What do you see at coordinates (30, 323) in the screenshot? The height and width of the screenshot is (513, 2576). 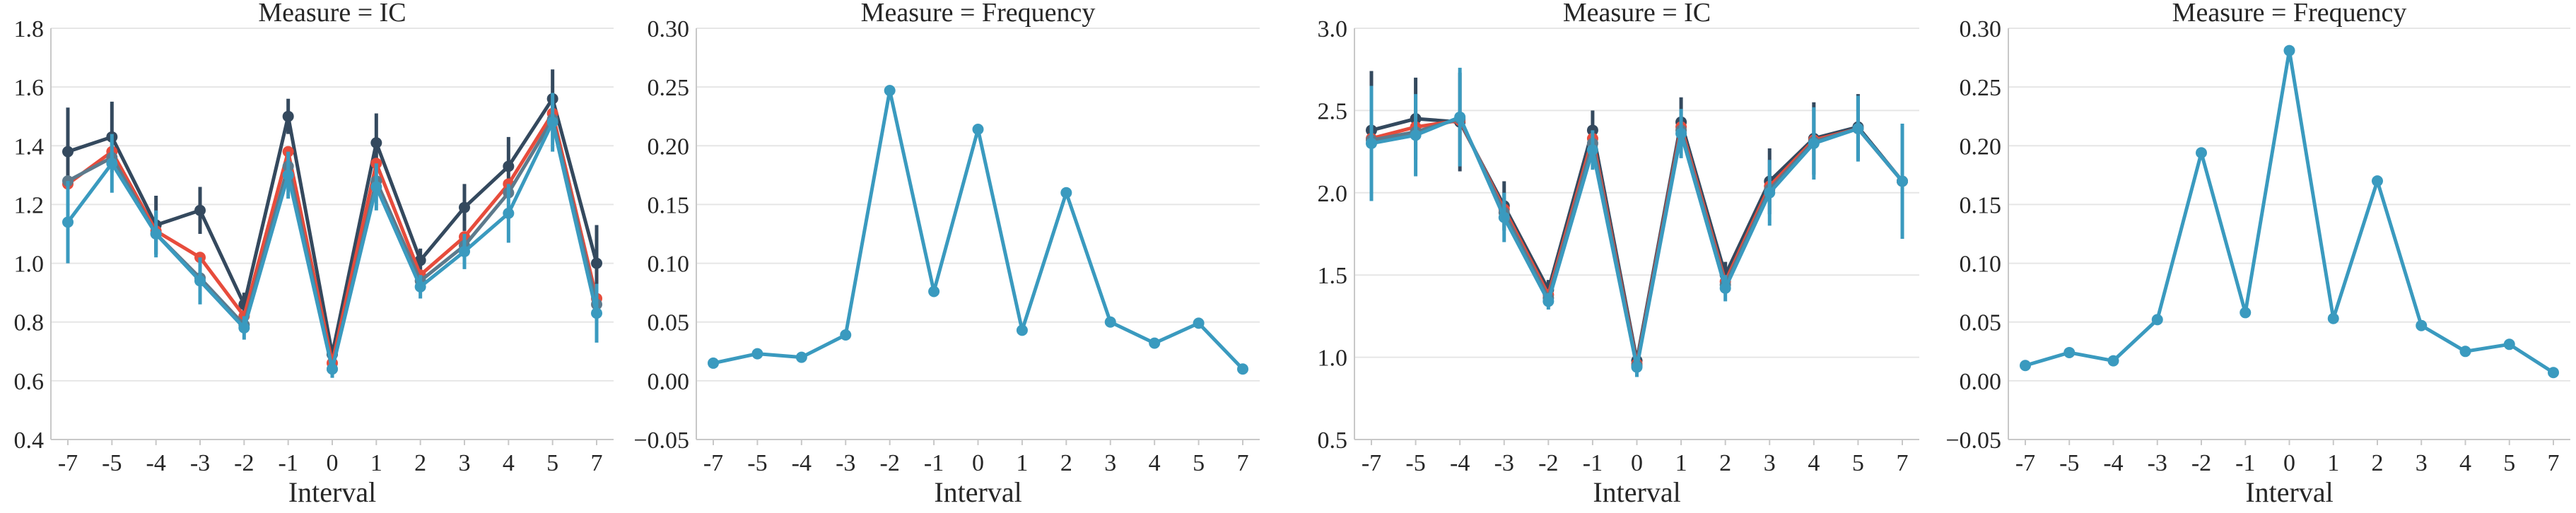 I see `y-tick-label: 0.8` at bounding box center [30, 323].